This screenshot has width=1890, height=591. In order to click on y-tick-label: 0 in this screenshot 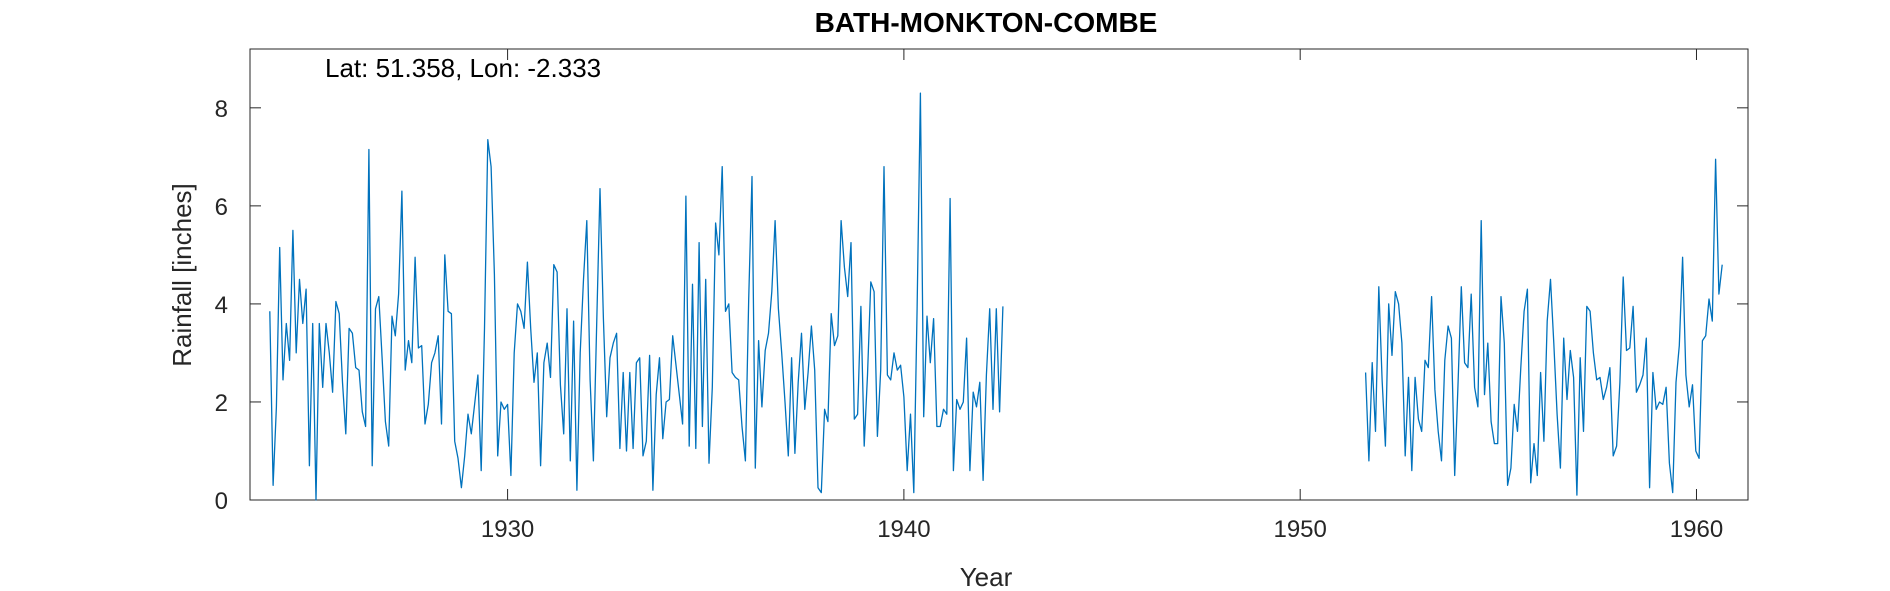, I will do `click(221, 501)`.